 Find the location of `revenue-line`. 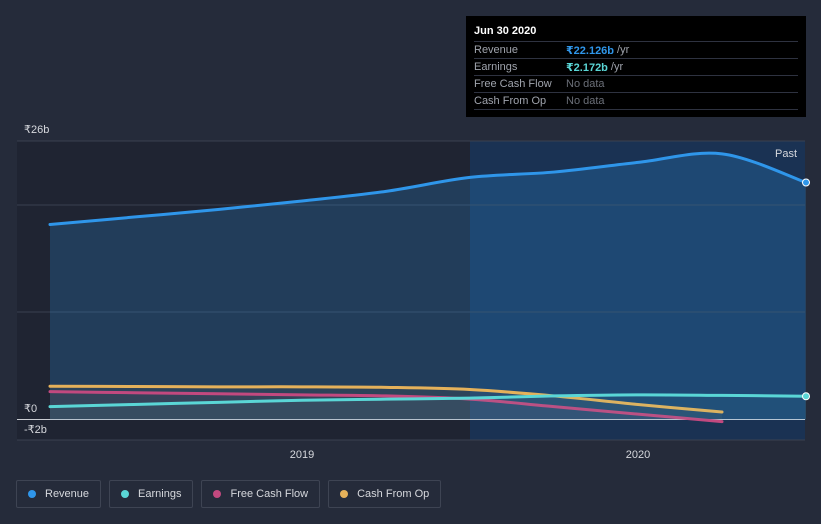

revenue-line is located at coordinates (428, 189).